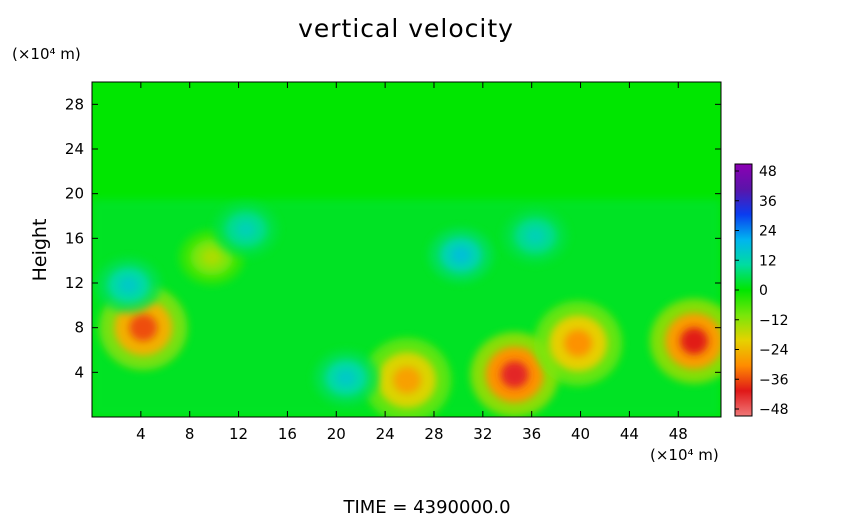 The height and width of the screenshot is (519, 854). What do you see at coordinates (433, 434) in the screenshot?
I see `x-tick-label: 28` at bounding box center [433, 434].